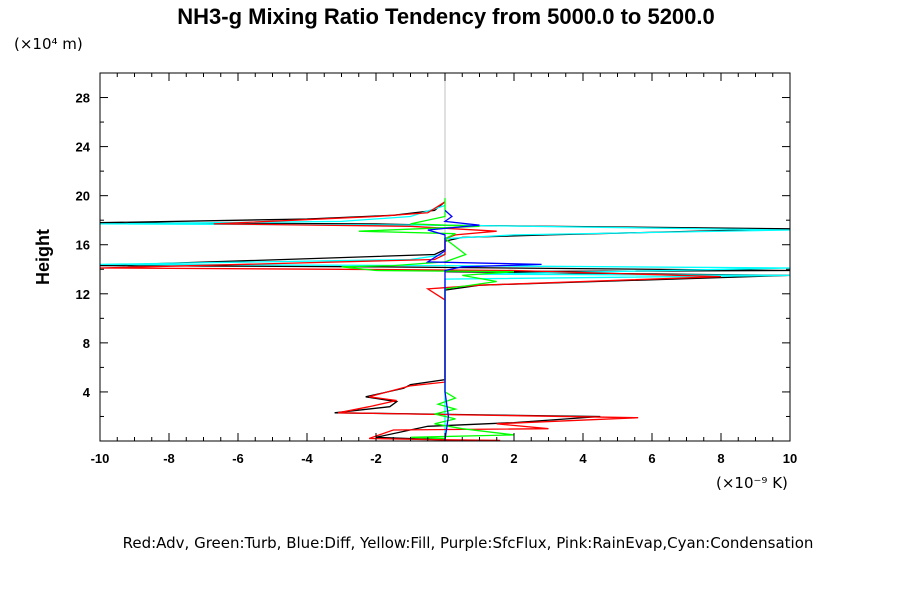 Image resolution: width=900 pixels, height=600 pixels. What do you see at coordinates (86, 343) in the screenshot?
I see `y-tick-label: 8` at bounding box center [86, 343].